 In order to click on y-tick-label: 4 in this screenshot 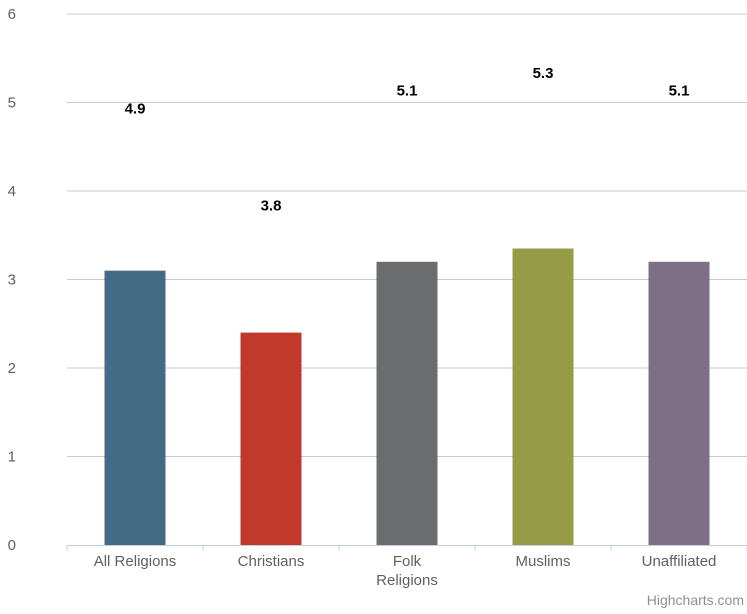, I will do `click(12, 191)`.